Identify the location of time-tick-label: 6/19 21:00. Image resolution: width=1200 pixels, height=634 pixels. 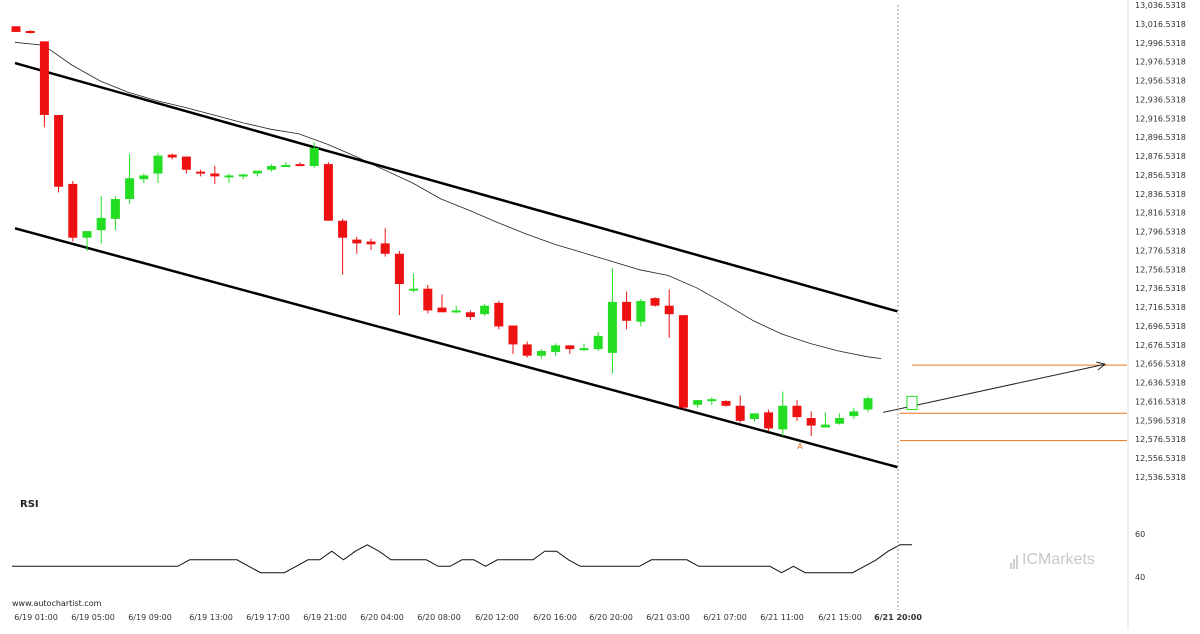
(325, 617).